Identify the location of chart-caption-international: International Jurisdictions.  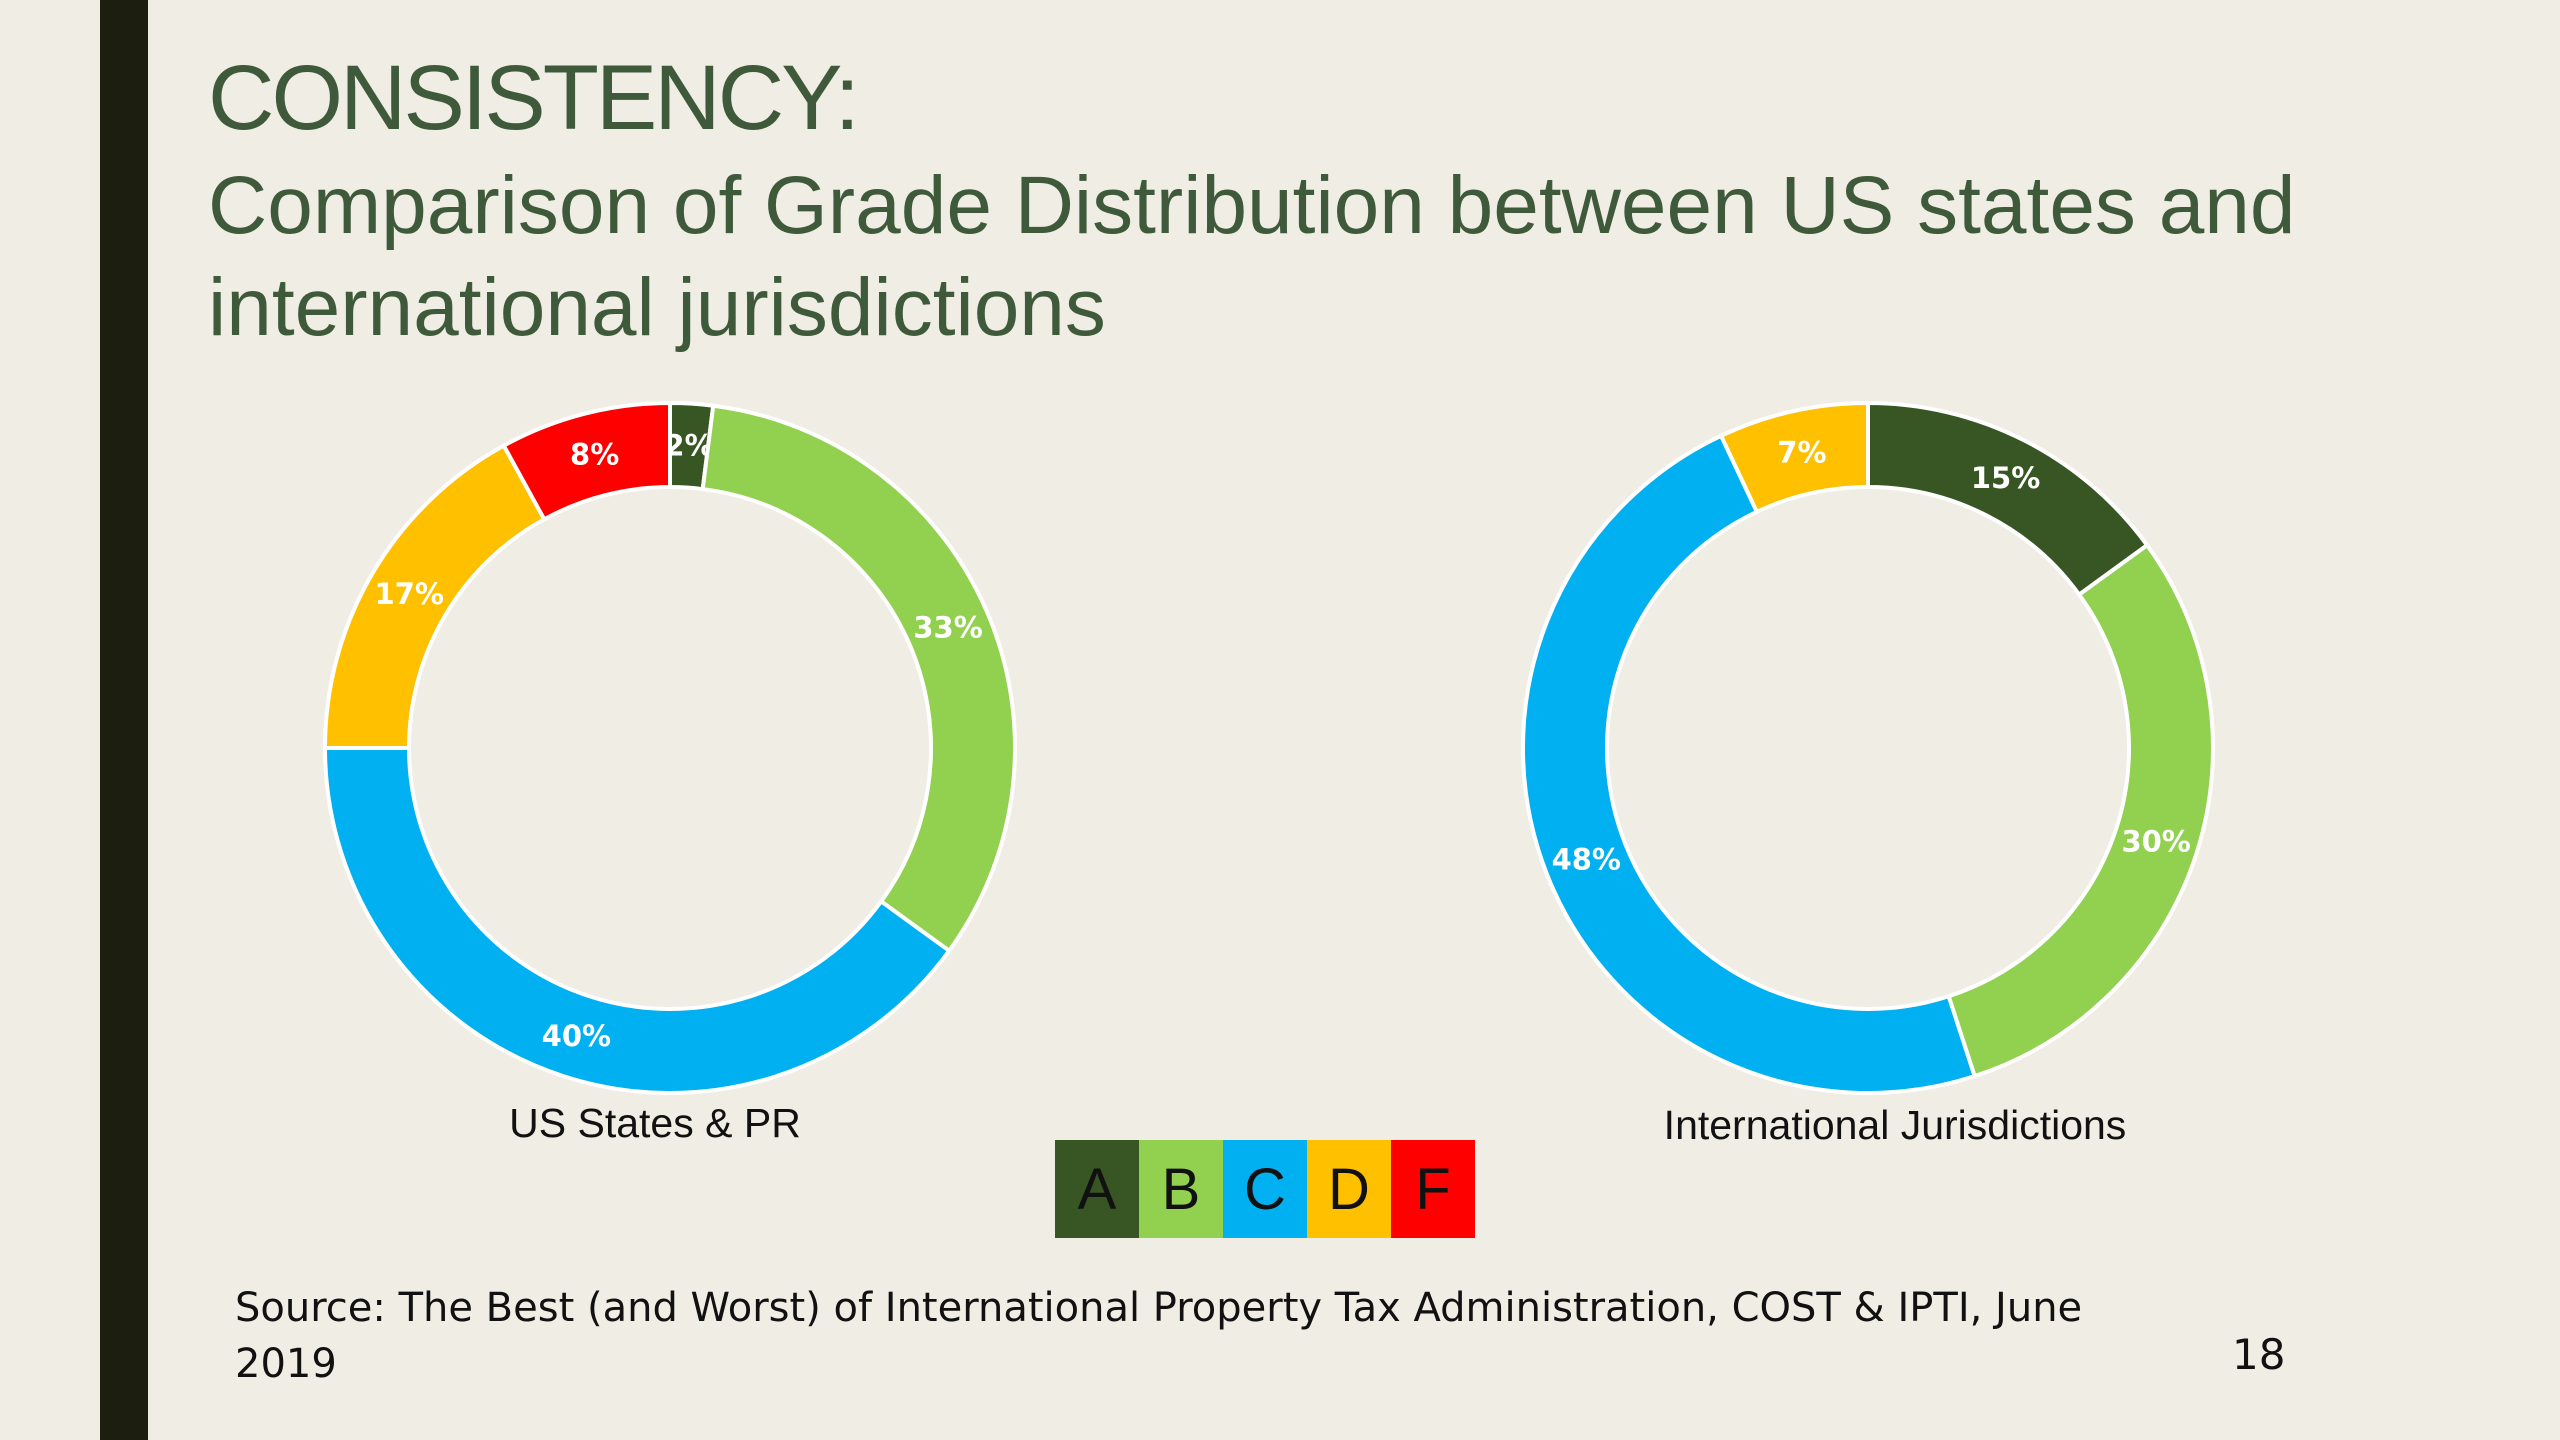
(1895, 1125).